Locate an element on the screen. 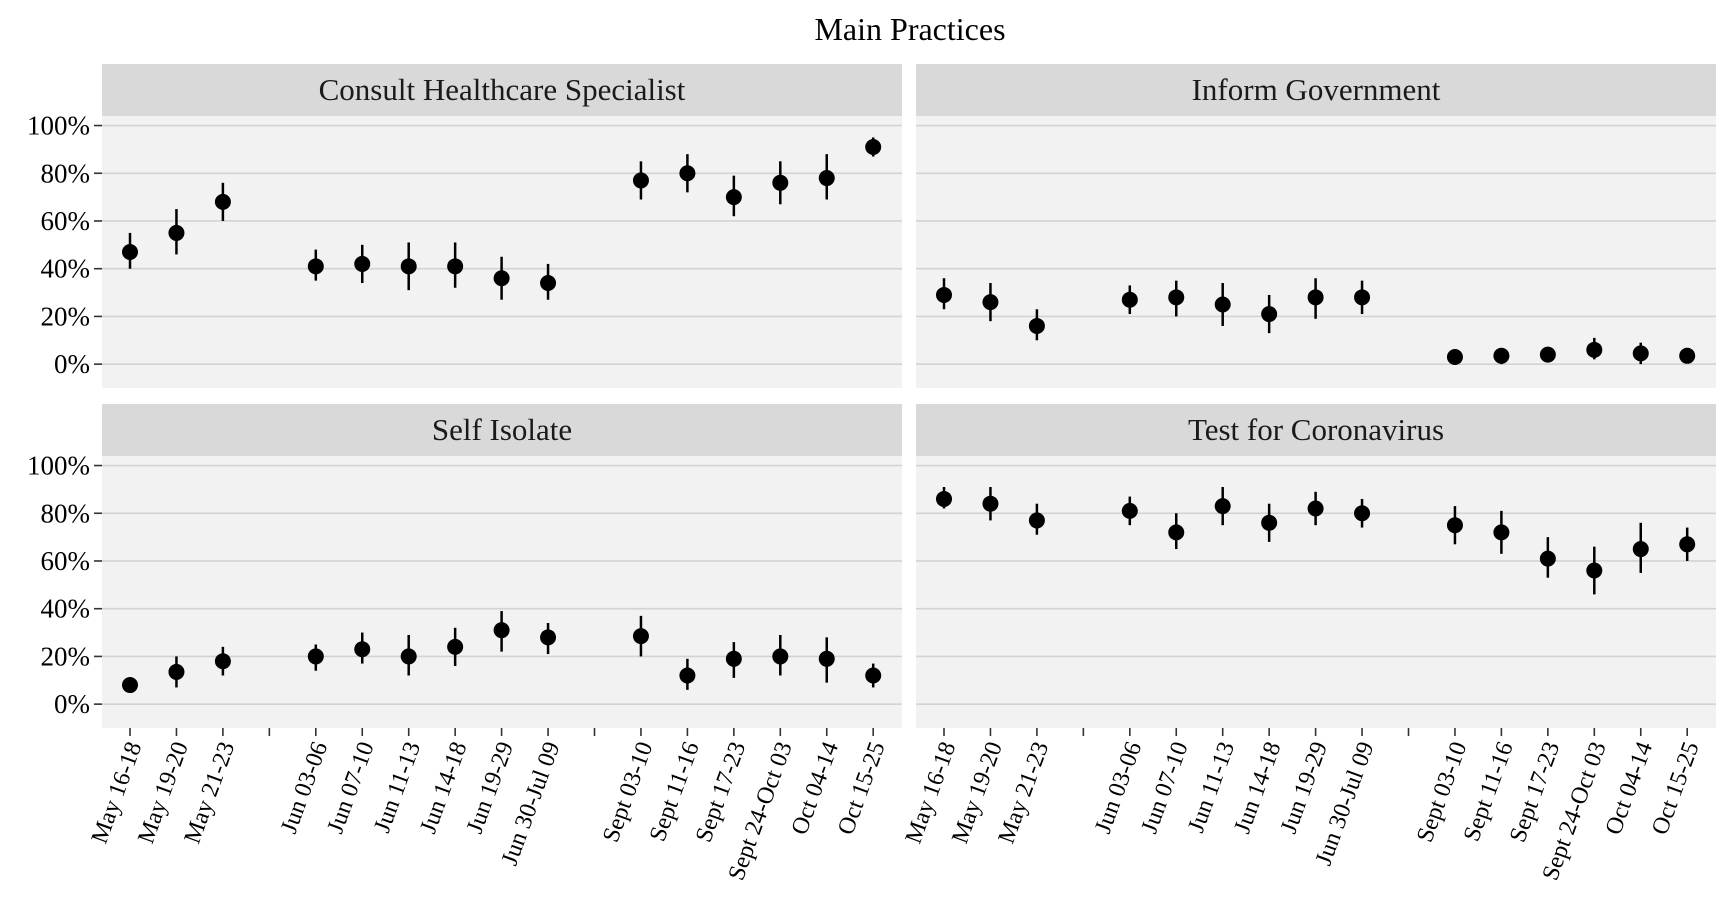 This screenshot has height=921, width=1728. facet-strip-label: Test for Coronavirus is located at coordinates (1316, 429).